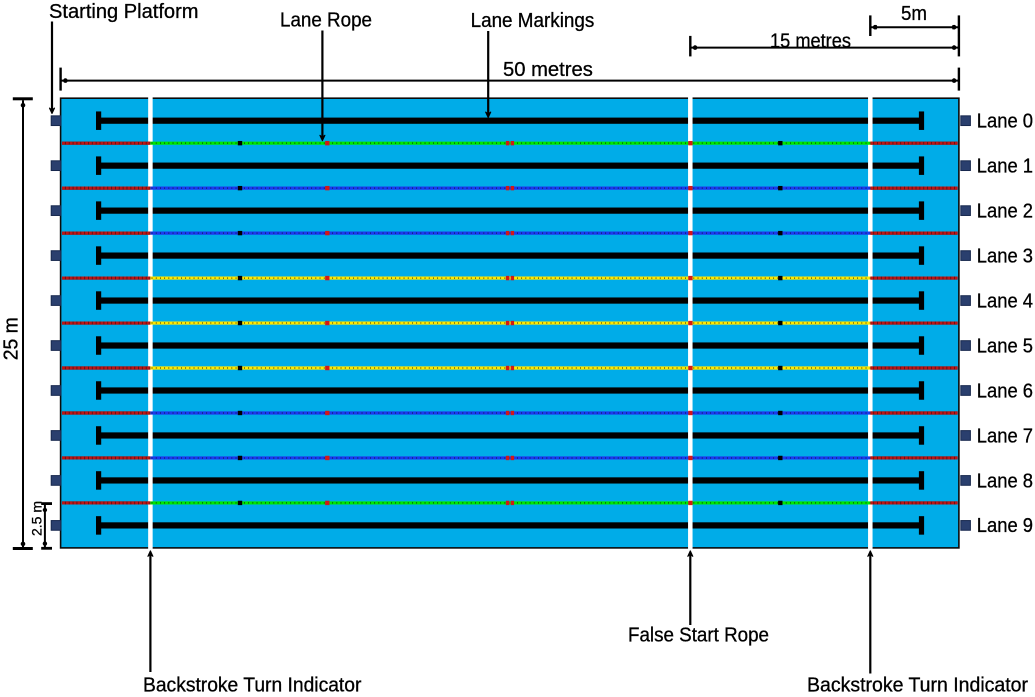 This screenshot has width=1035, height=697. What do you see at coordinates (1005, 121) in the screenshot?
I see `svg-text: Lane 0` at bounding box center [1005, 121].